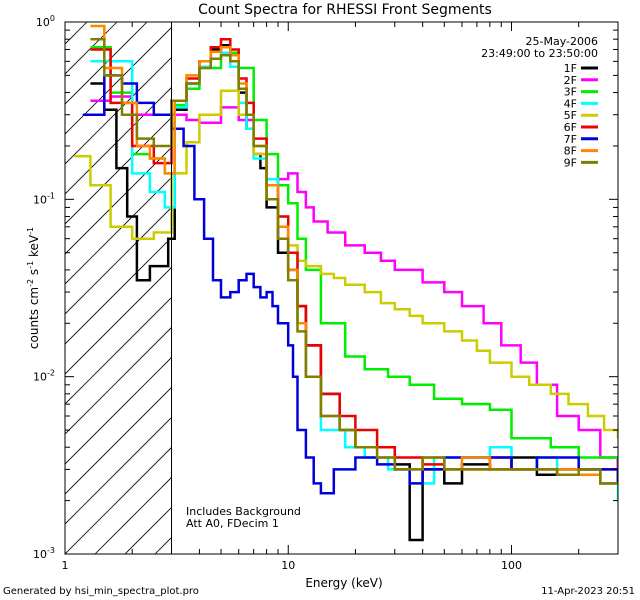 The height and width of the screenshot is (600, 640). Describe the element at coordinates (588, 591) in the screenshot. I see `footer-timestamp: 11-Apr-2023 20:51` at that location.